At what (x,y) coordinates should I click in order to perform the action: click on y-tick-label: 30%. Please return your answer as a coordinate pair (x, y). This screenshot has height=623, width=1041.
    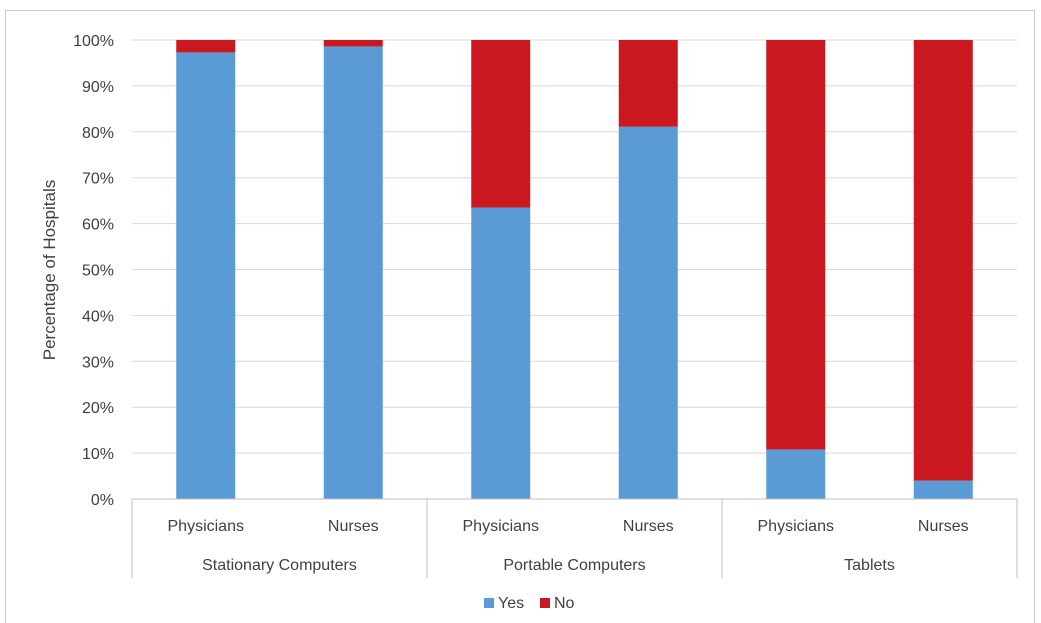
    Looking at the image, I should click on (98, 362).